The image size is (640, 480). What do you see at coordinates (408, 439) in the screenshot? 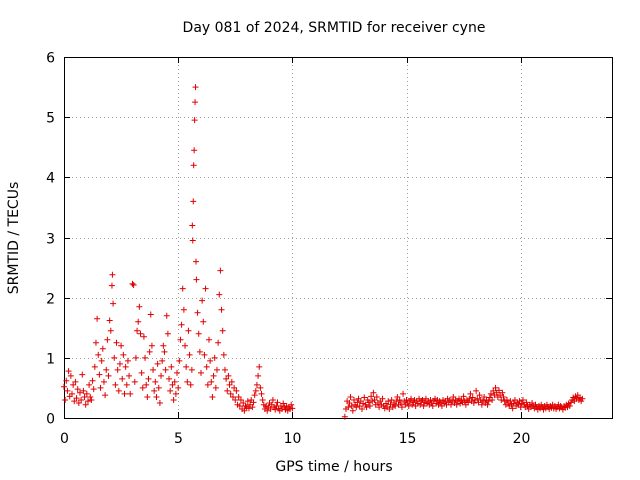
I see `x-tick-label: 15` at bounding box center [408, 439].